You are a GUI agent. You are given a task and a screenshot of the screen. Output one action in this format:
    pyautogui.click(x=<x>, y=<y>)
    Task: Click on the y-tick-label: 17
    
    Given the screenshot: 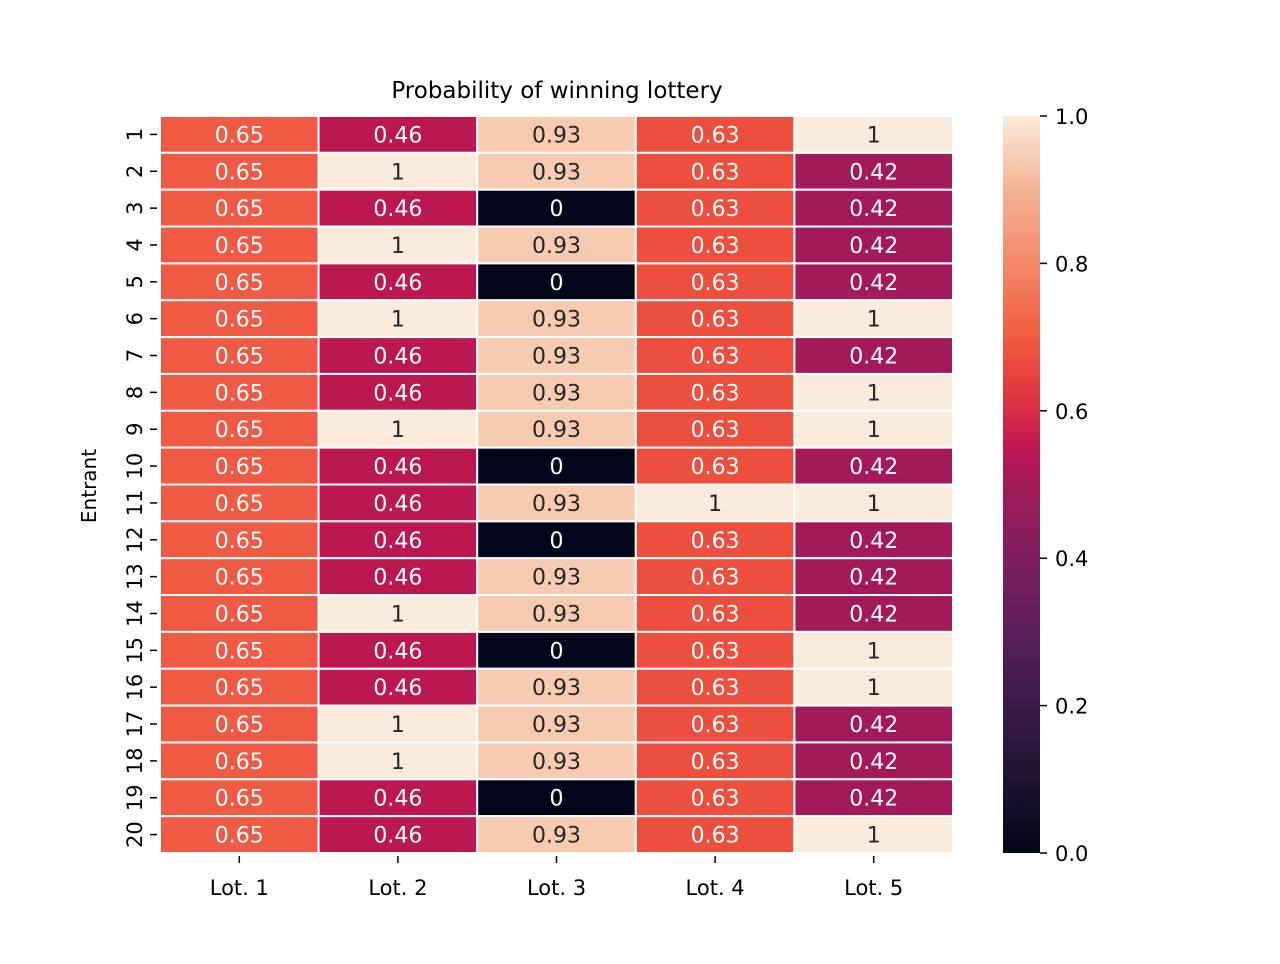 What is the action you would take?
    pyautogui.click(x=135, y=724)
    